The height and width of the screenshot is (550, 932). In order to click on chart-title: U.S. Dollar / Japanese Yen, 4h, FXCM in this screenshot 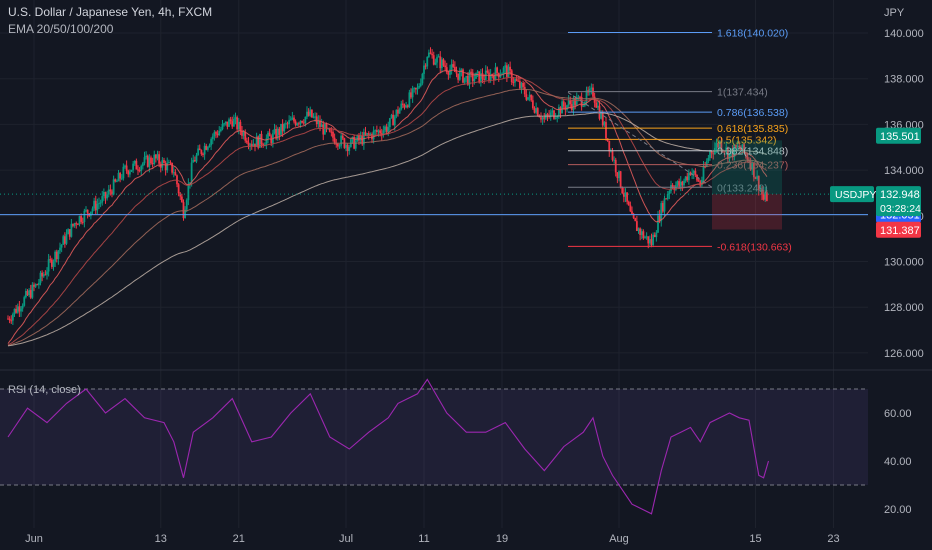, I will do `click(110, 12)`.